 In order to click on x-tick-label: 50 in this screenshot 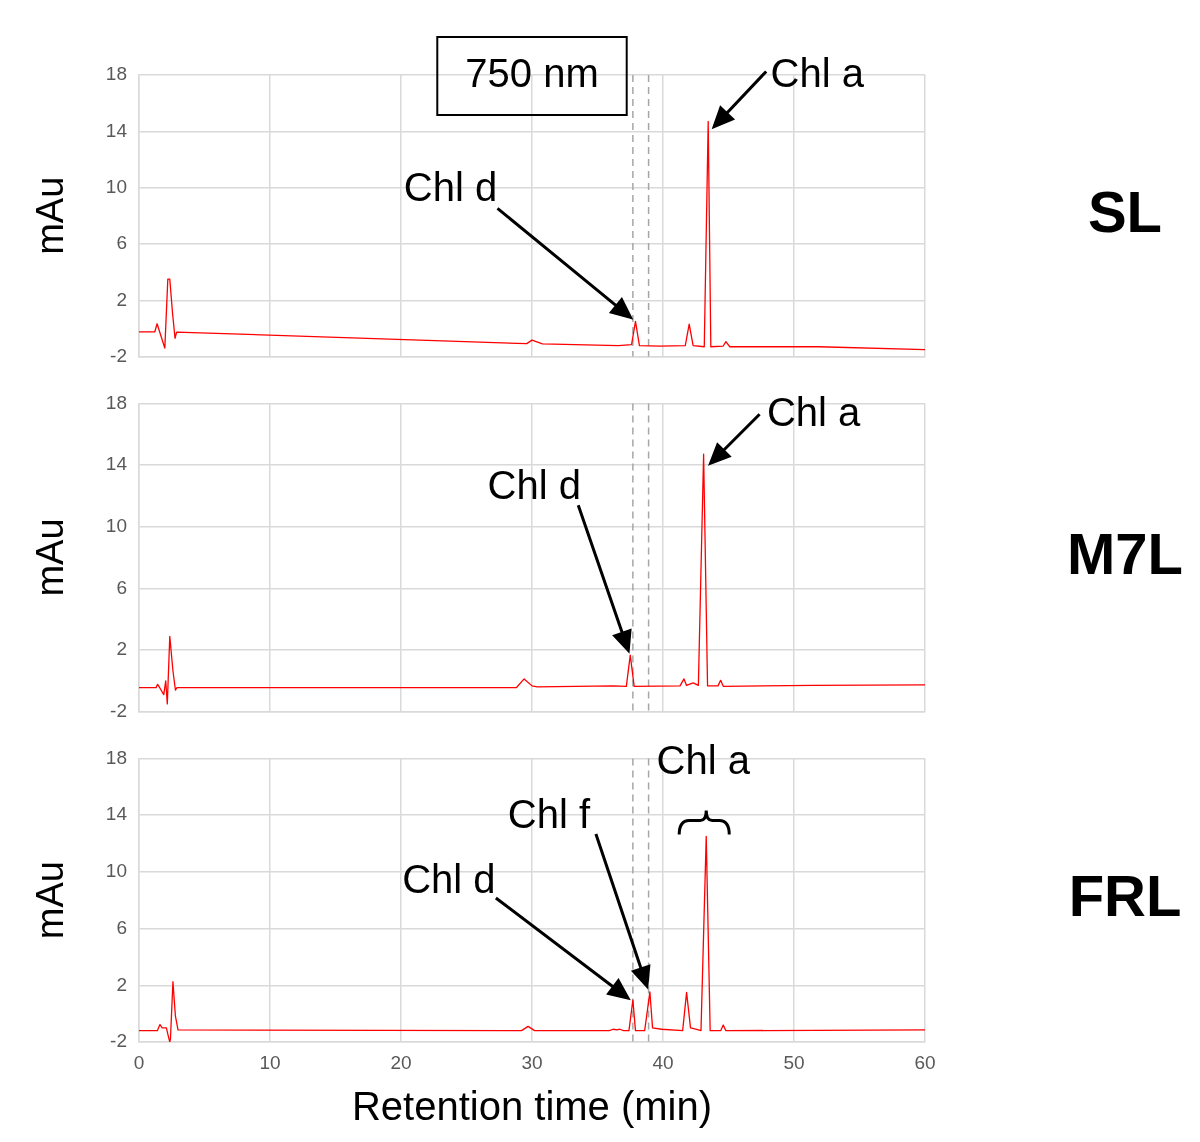, I will do `click(794, 1062)`.